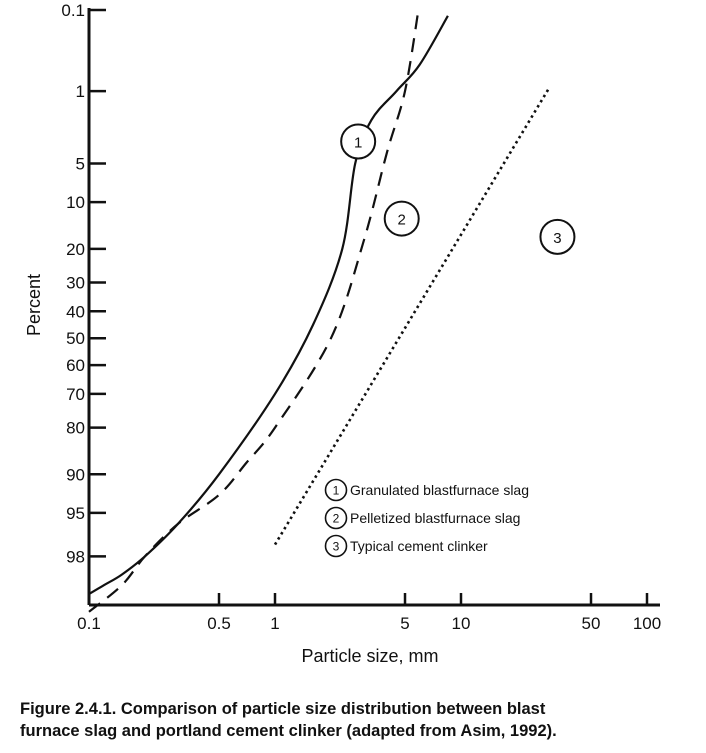  What do you see at coordinates (75, 394) in the screenshot?
I see `y-tick-label: 70` at bounding box center [75, 394].